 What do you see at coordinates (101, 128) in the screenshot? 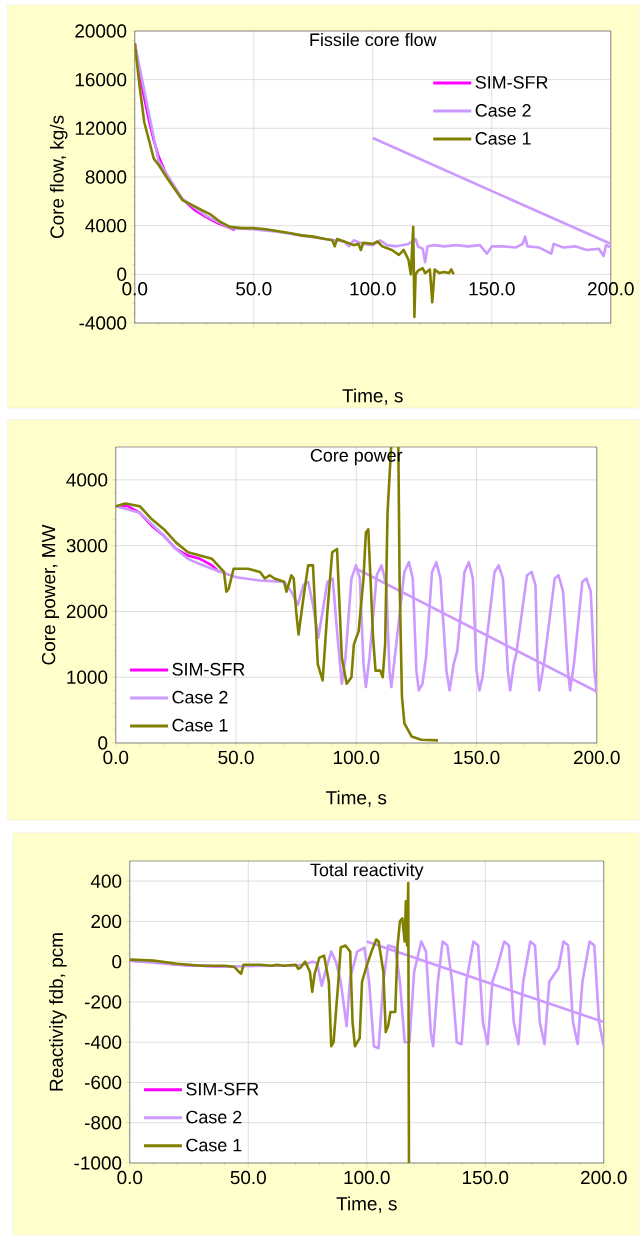
I see `y-tick-label: 12000` at bounding box center [101, 128].